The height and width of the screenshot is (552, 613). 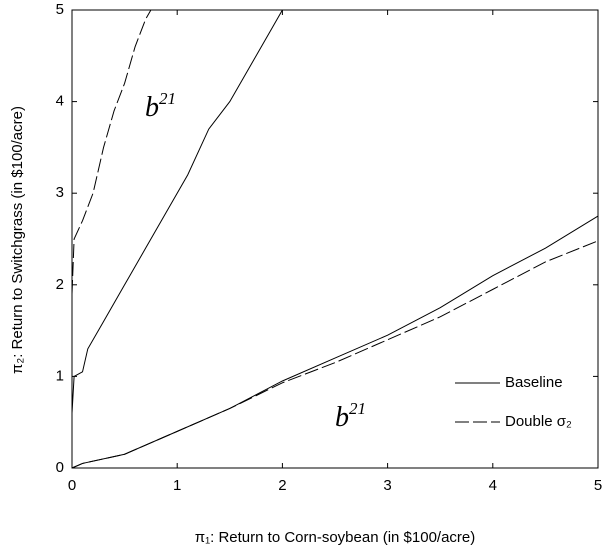 What do you see at coordinates (60, 284) in the screenshot?
I see `y-tick-label: 2` at bounding box center [60, 284].